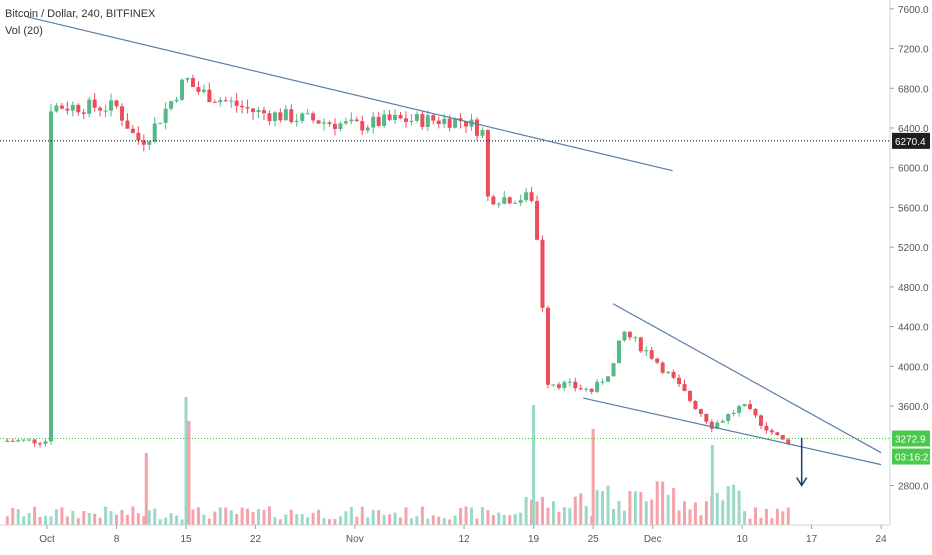  I want to click on bar-countdown-badge: 03:16:21, so click(913, 458).